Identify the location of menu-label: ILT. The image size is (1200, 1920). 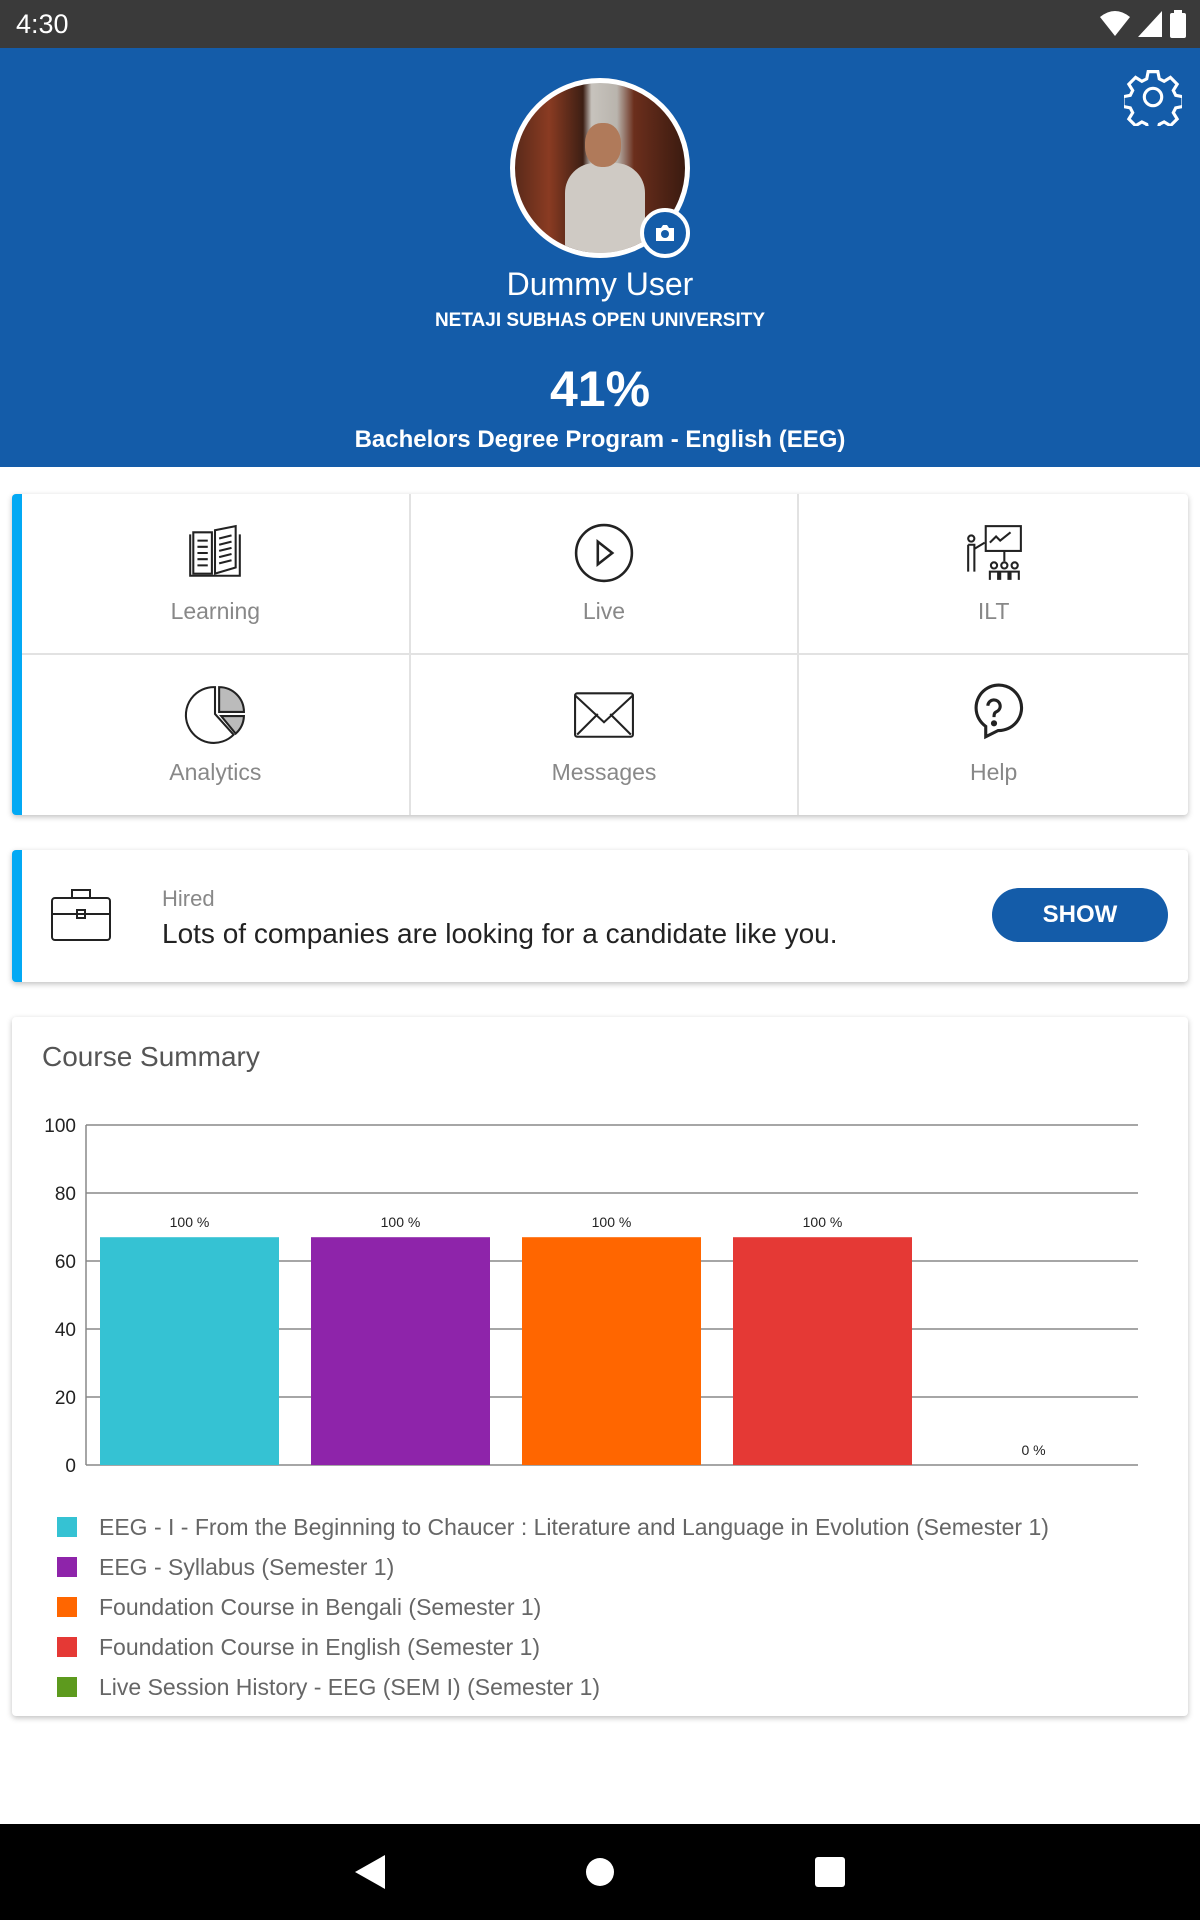
(993, 610).